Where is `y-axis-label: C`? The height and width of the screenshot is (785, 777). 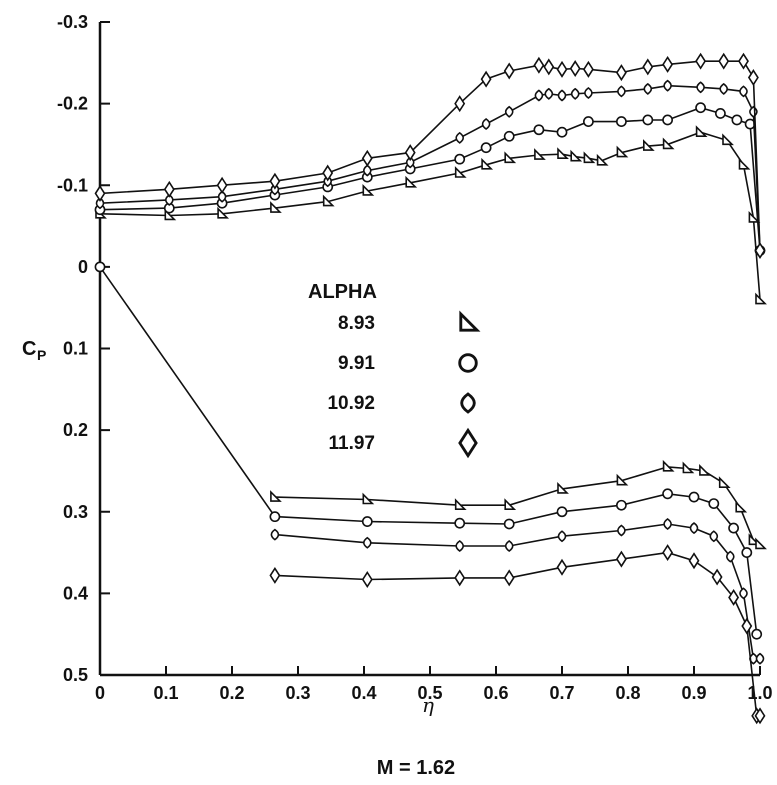 y-axis-label: C is located at coordinates (29, 349).